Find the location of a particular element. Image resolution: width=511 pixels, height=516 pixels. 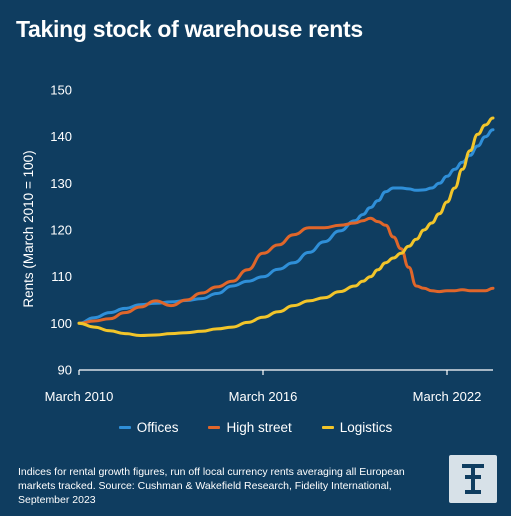

legend-label: High street is located at coordinates (259, 427).